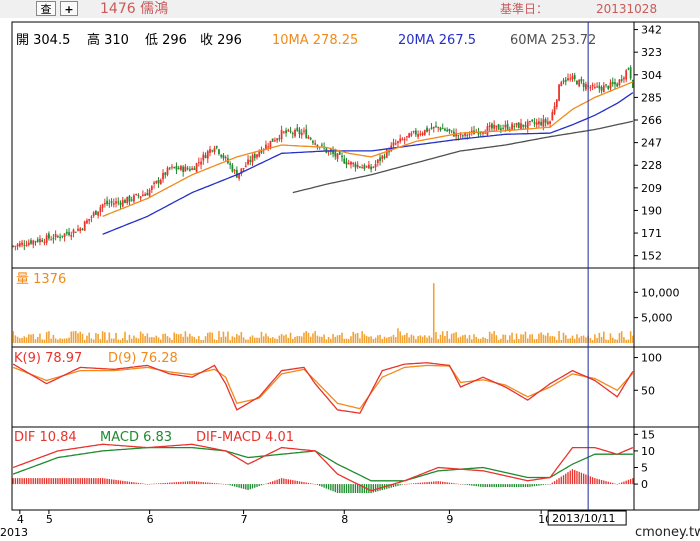  Describe the element at coordinates (46, 8) in the screenshot. I see `query-button: 查` at that location.